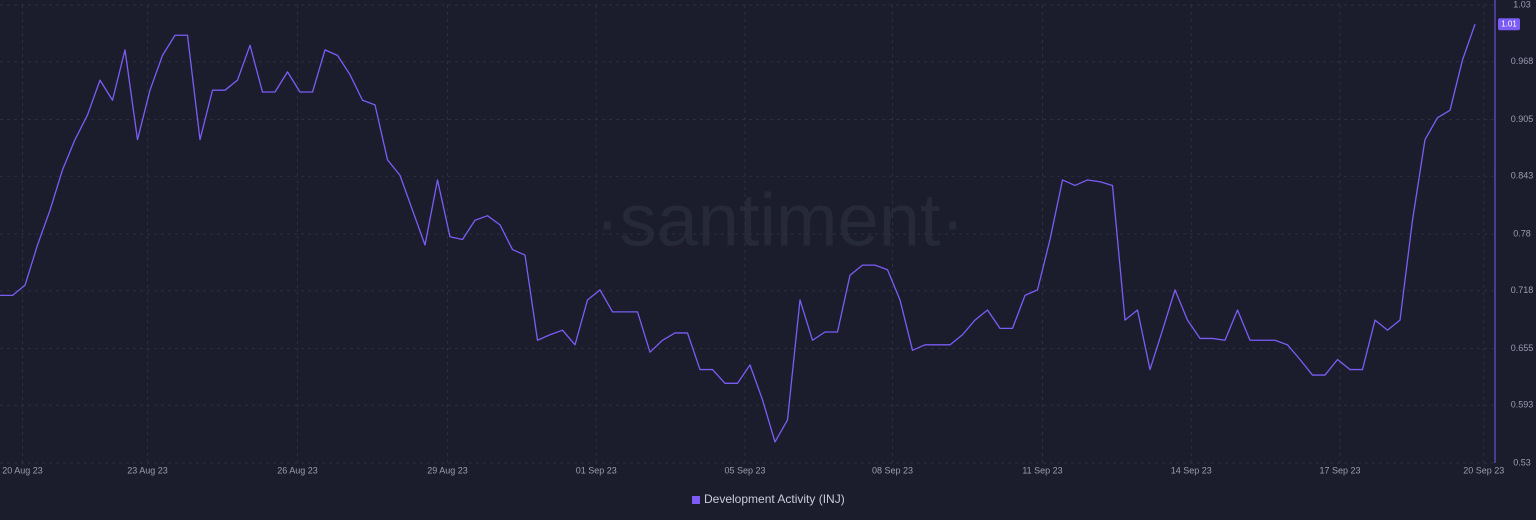  What do you see at coordinates (696, 500) in the screenshot?
I see `legend-swatch` at bounding box center [696, 500].